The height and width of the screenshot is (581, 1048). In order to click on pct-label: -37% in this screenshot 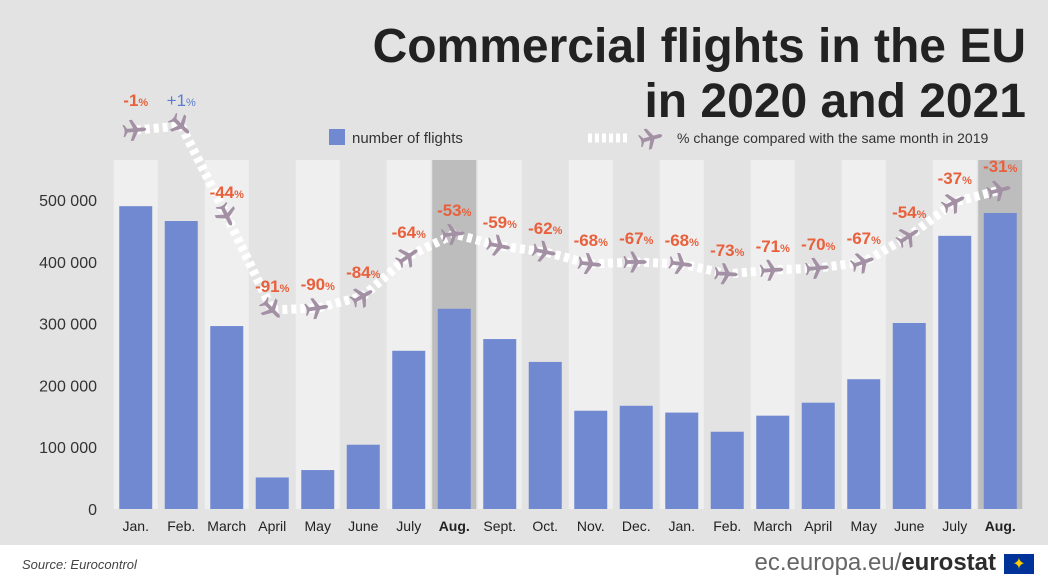, I will do `click(955, 178)`.